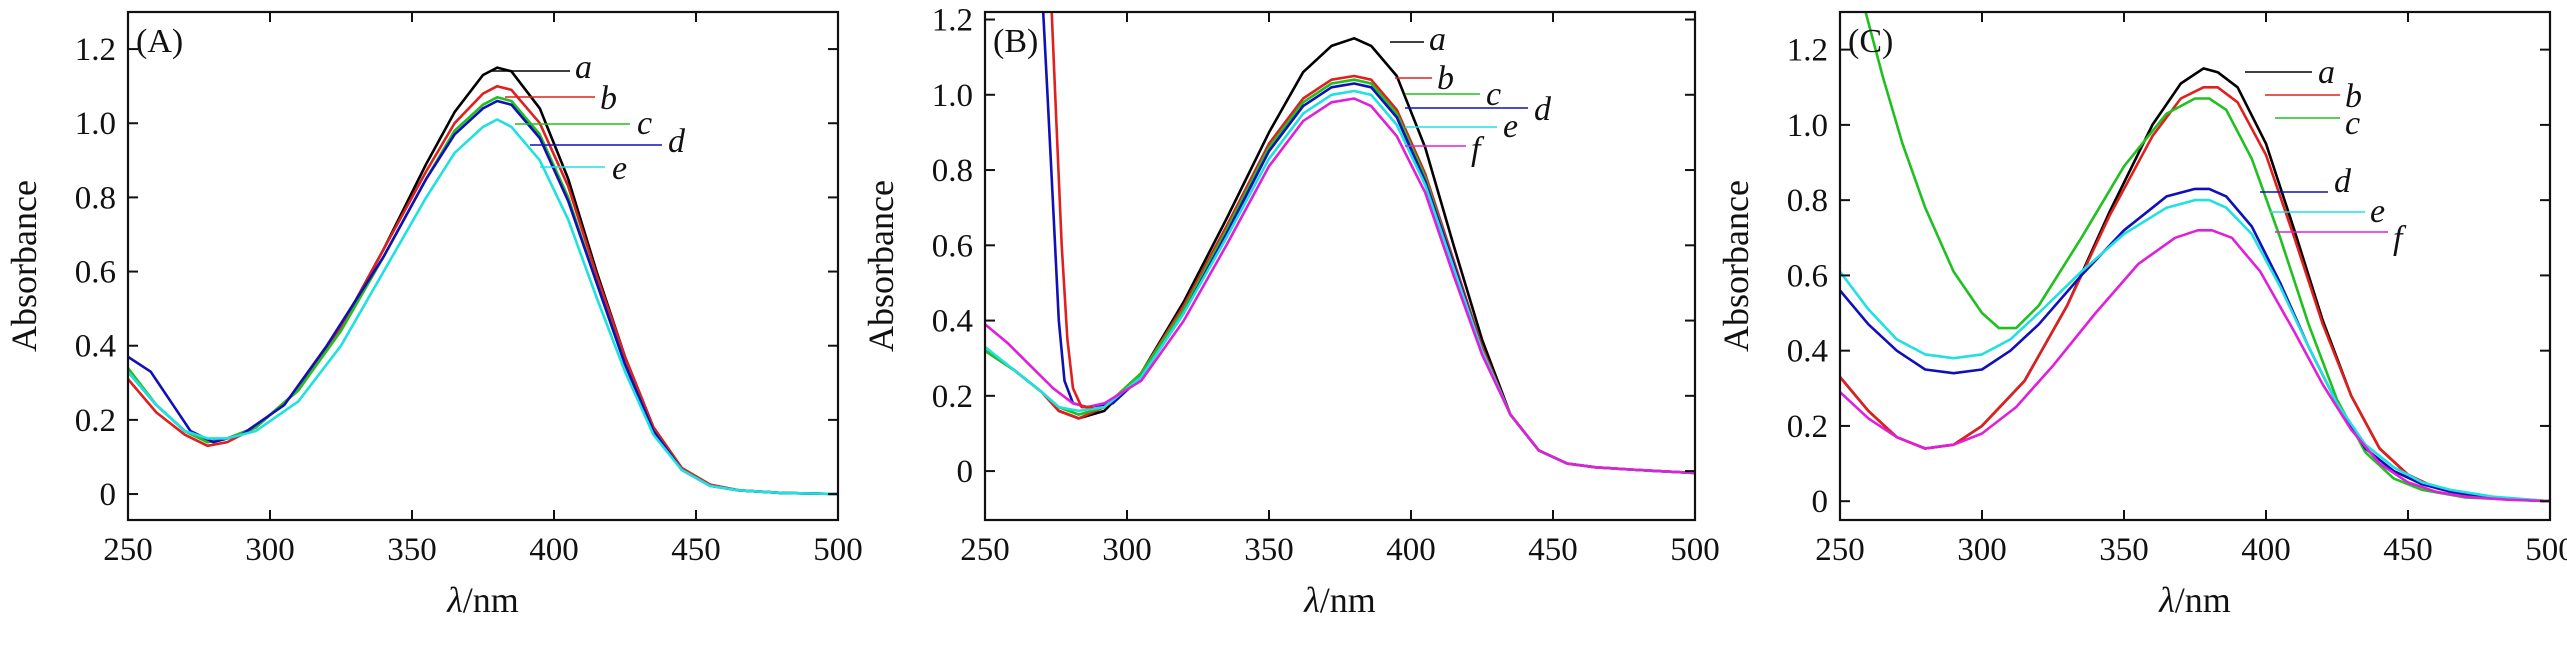 The height and width of the screenshot is (645, 2567). I want to click on curve-b-rise, so click(1071, 210).